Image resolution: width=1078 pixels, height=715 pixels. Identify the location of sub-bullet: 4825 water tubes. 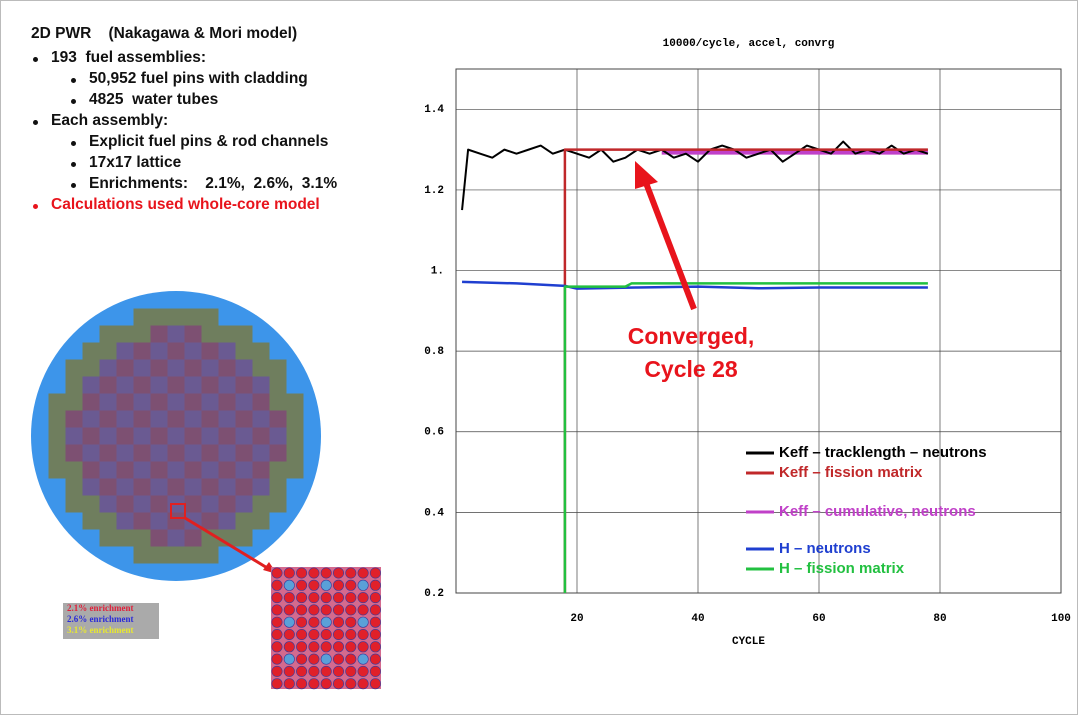
(203, 100).